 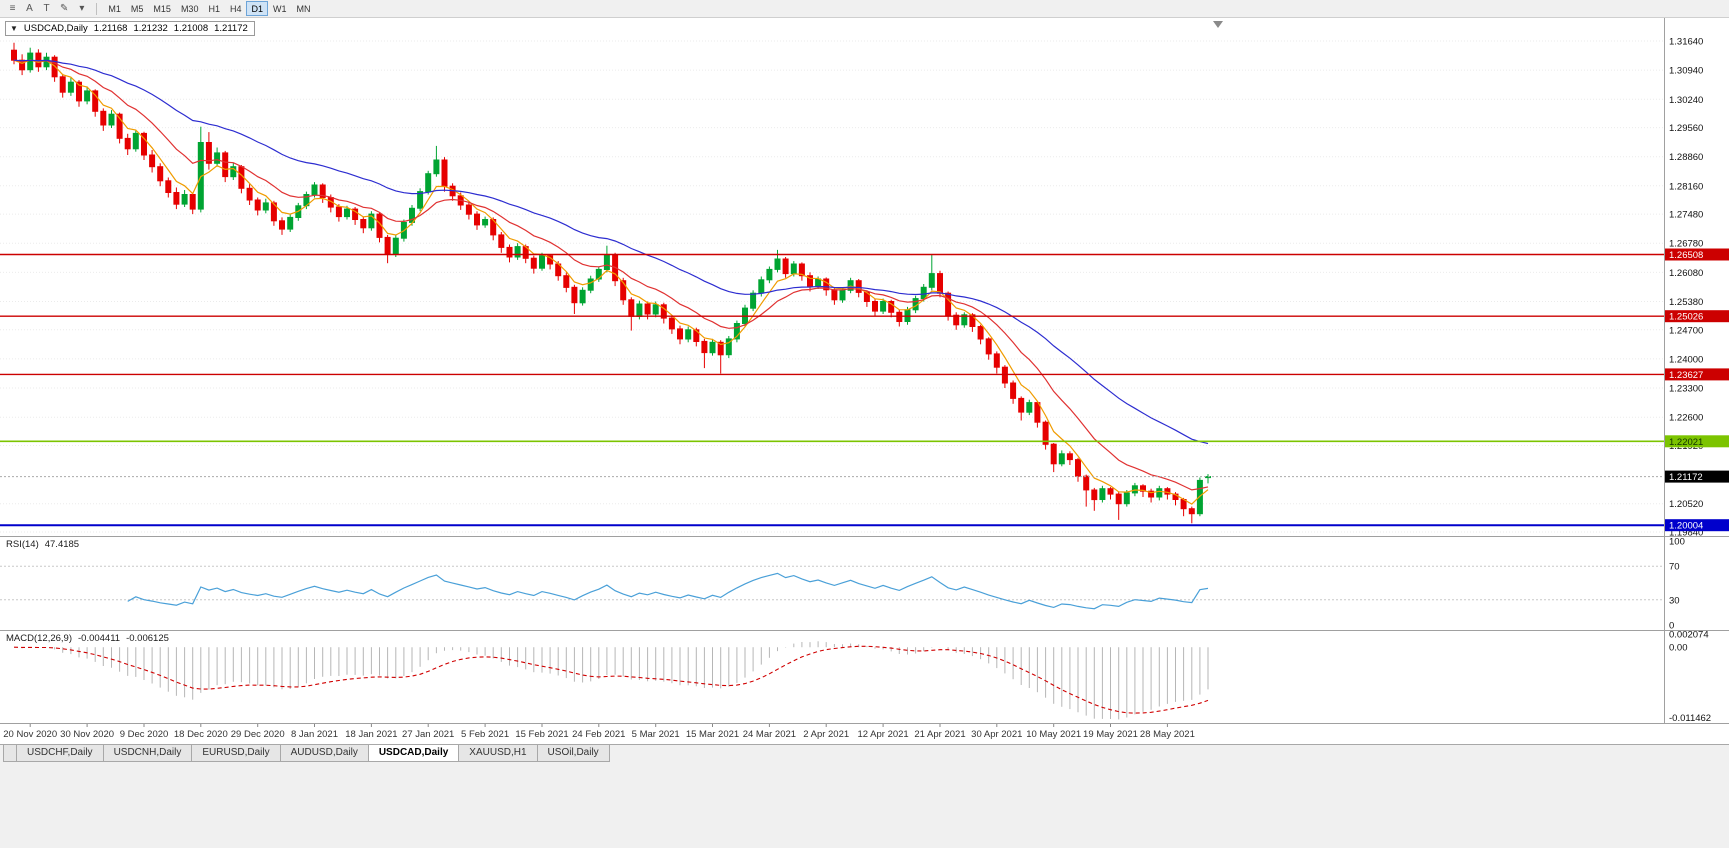 What do you see at coordinates (611, 679) in the screenshot?
I see `macd-signal-line` at bounding box center [611, 679].